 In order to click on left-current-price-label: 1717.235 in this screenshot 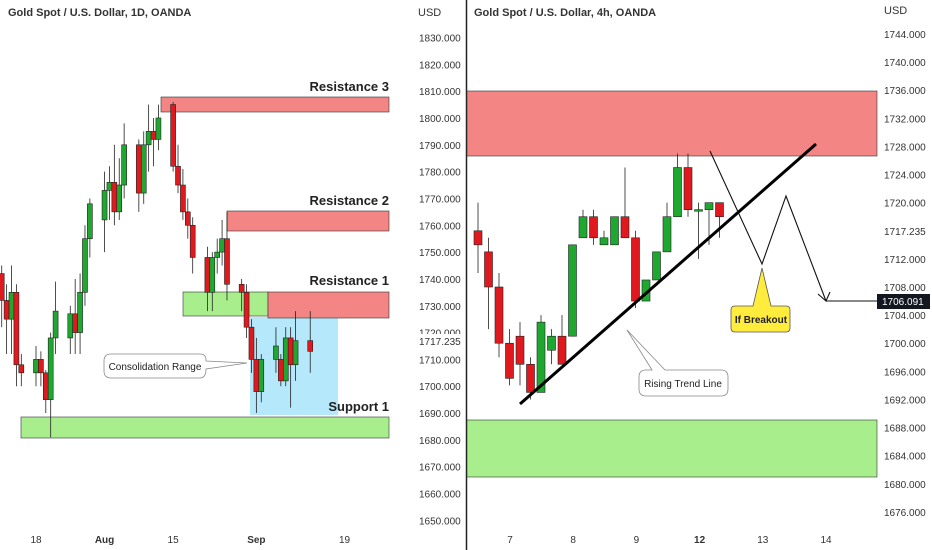, I will do `click(440, 342)`.